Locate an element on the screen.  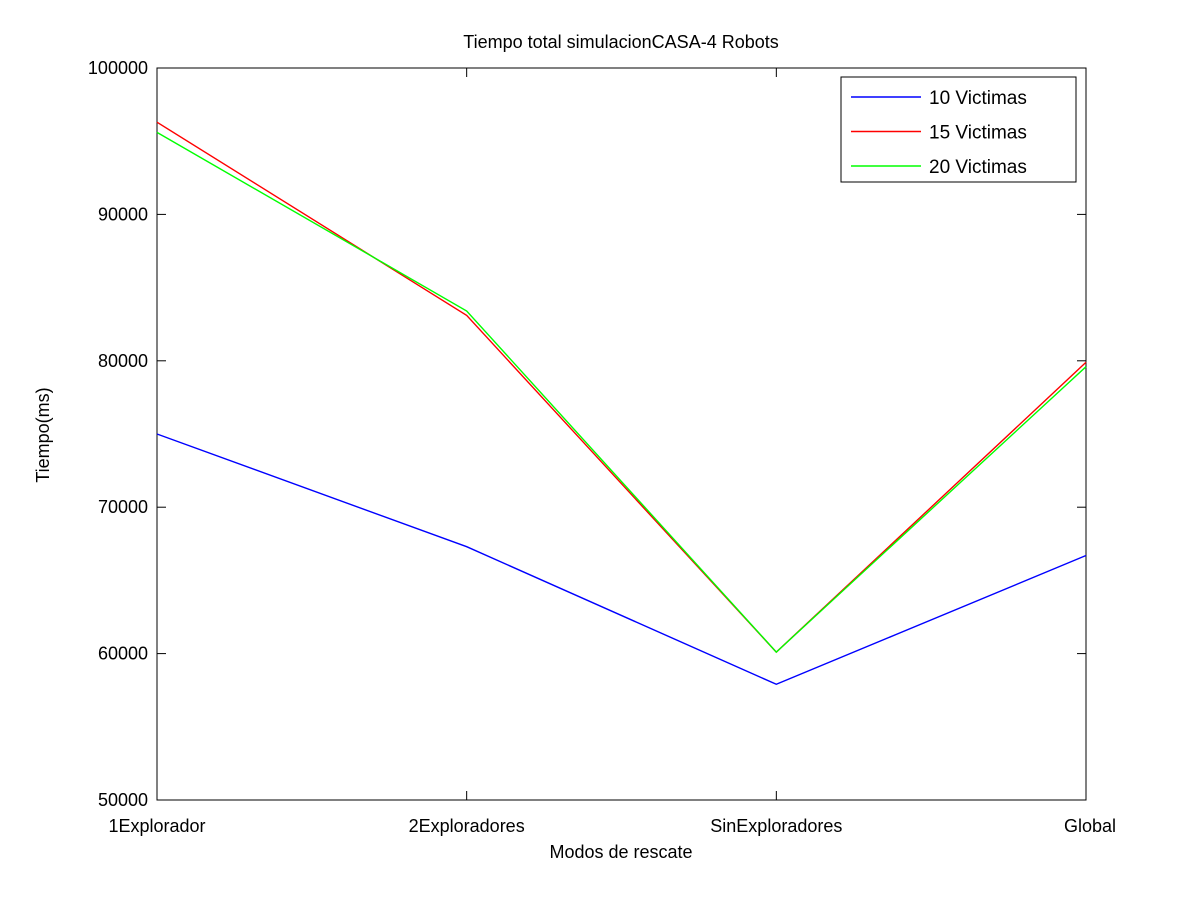
y-tick-label: 60000 is located at coordinates (123, 654).